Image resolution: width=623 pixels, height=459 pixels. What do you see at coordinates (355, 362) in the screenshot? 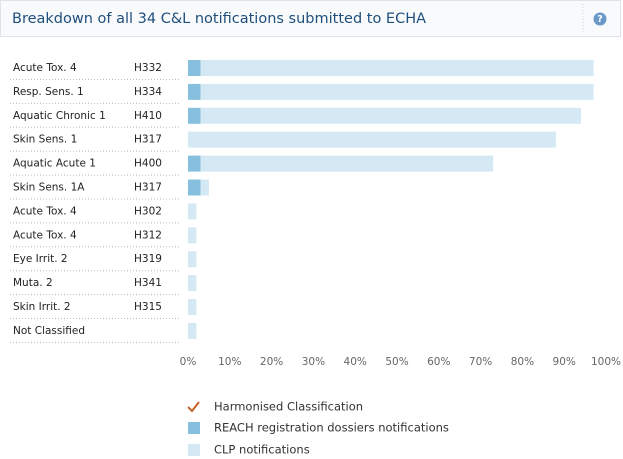
I see `x-tick-label: 40%` at bounding box center [355, 362].